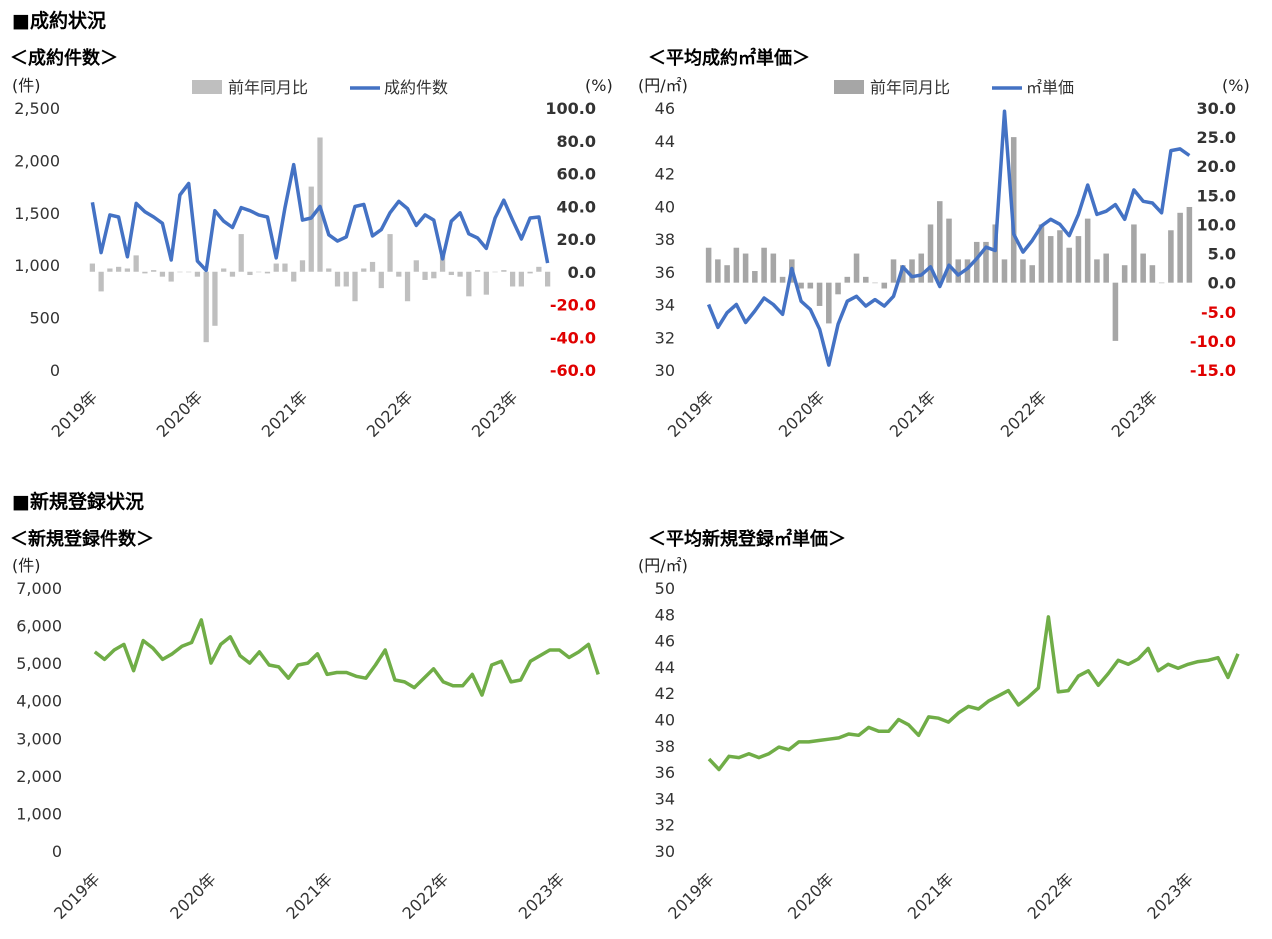 The width and height of the screenshot is (1272, 939). I want to click on right-tick-label: -15.0, so click(1213, 370).